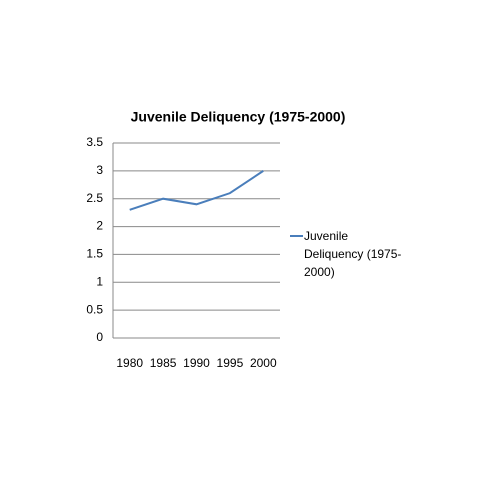  What do you see at coordinates (94, 142) in the screenshot?
I see `y-tick-label: 3.5` at bounding box center [94, 142].